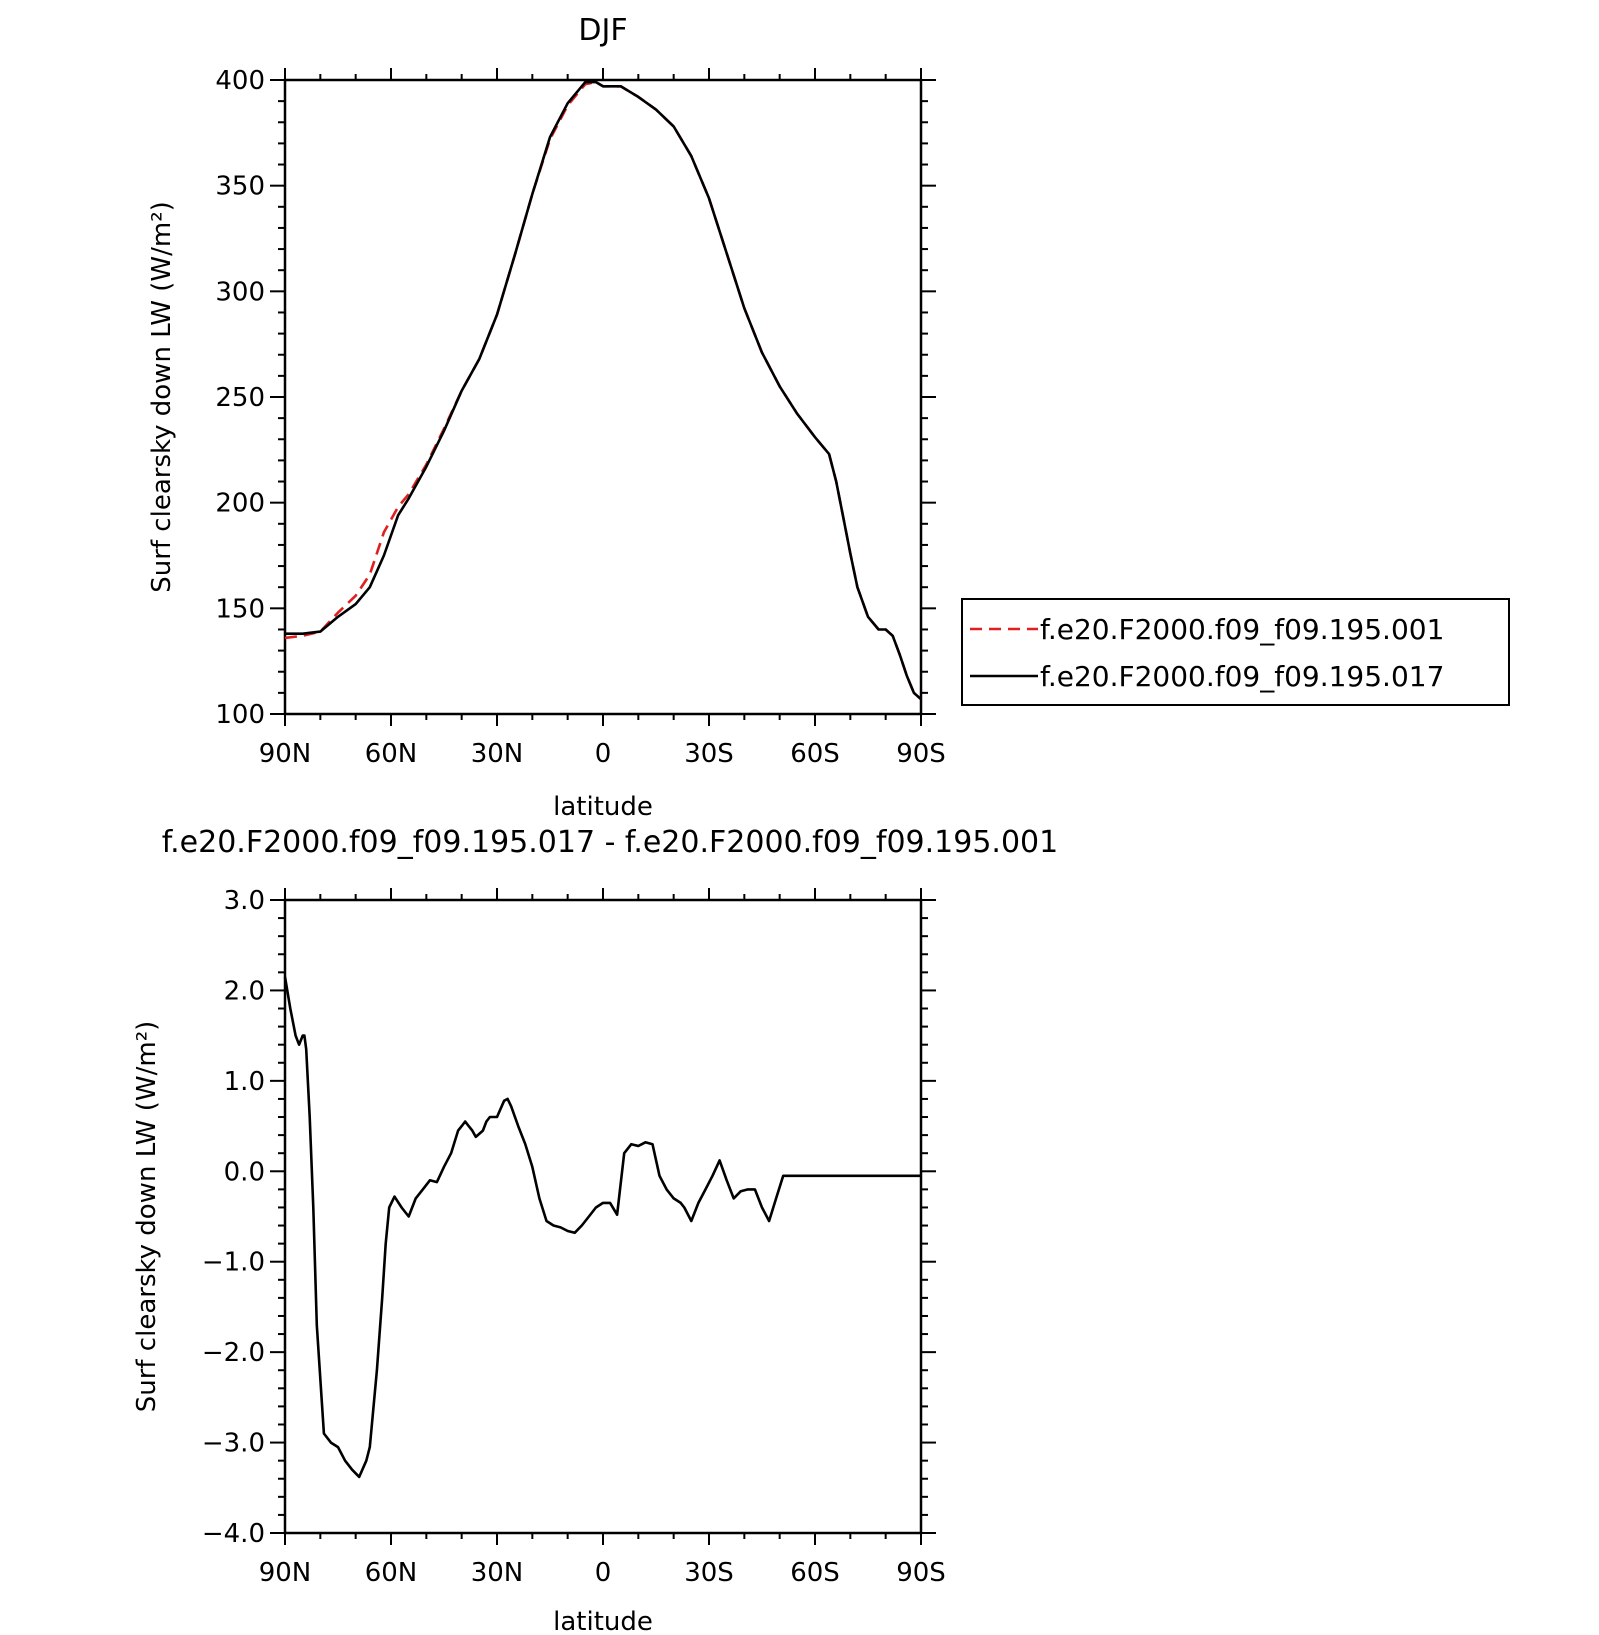  Describe the element at coordinates (240, 609) in the screenshot. I see `y-tick-label: 150` at that location.